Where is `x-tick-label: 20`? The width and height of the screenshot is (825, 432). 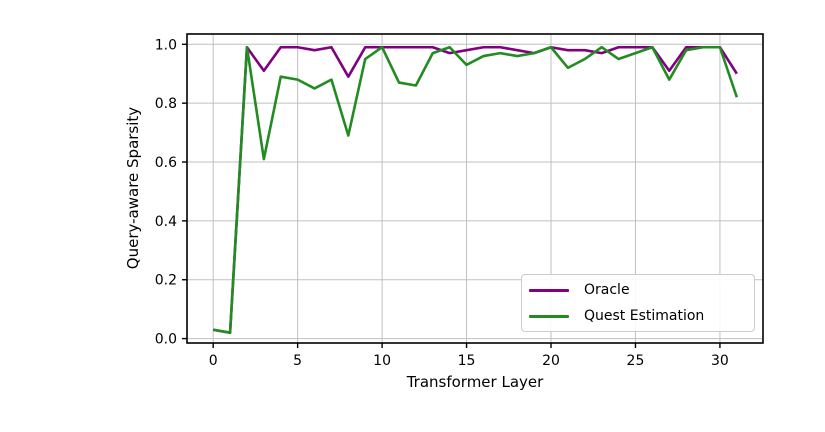 x-tick-label: 20 is located at coordinates (551, 361).